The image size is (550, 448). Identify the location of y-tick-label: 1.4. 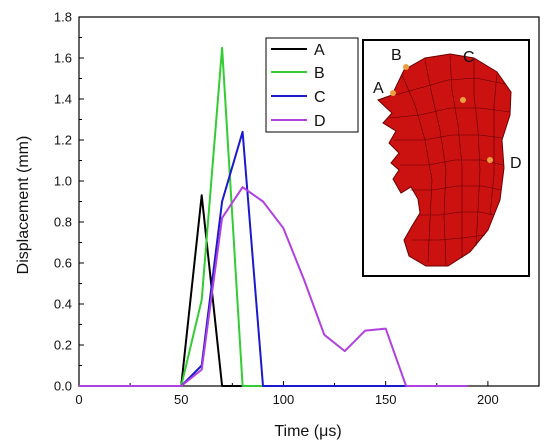
(63, 99).